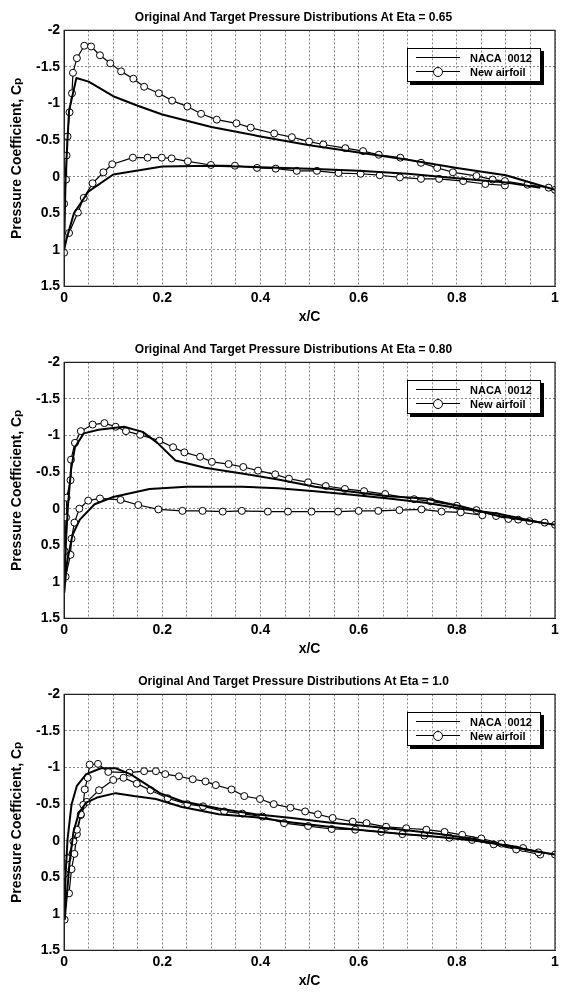 The height and width of the screenshot is (1006, 573). I want to click on chart-title: Original And Target Pressure Distributions At Eta = 1.0, so click(294, 680).